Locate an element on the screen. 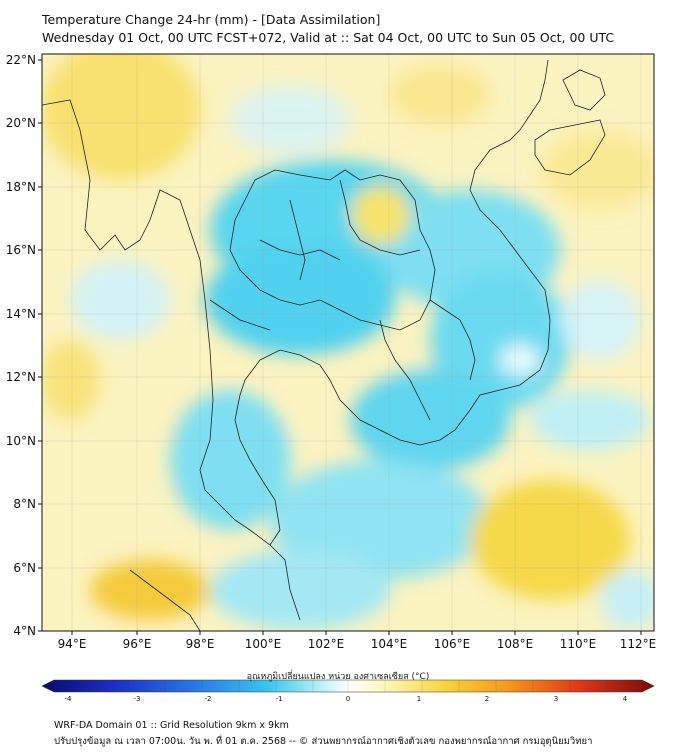 The height and width of the screenshot is (756, 676). lat-label: 16°N is located at coordinates (21, 250).